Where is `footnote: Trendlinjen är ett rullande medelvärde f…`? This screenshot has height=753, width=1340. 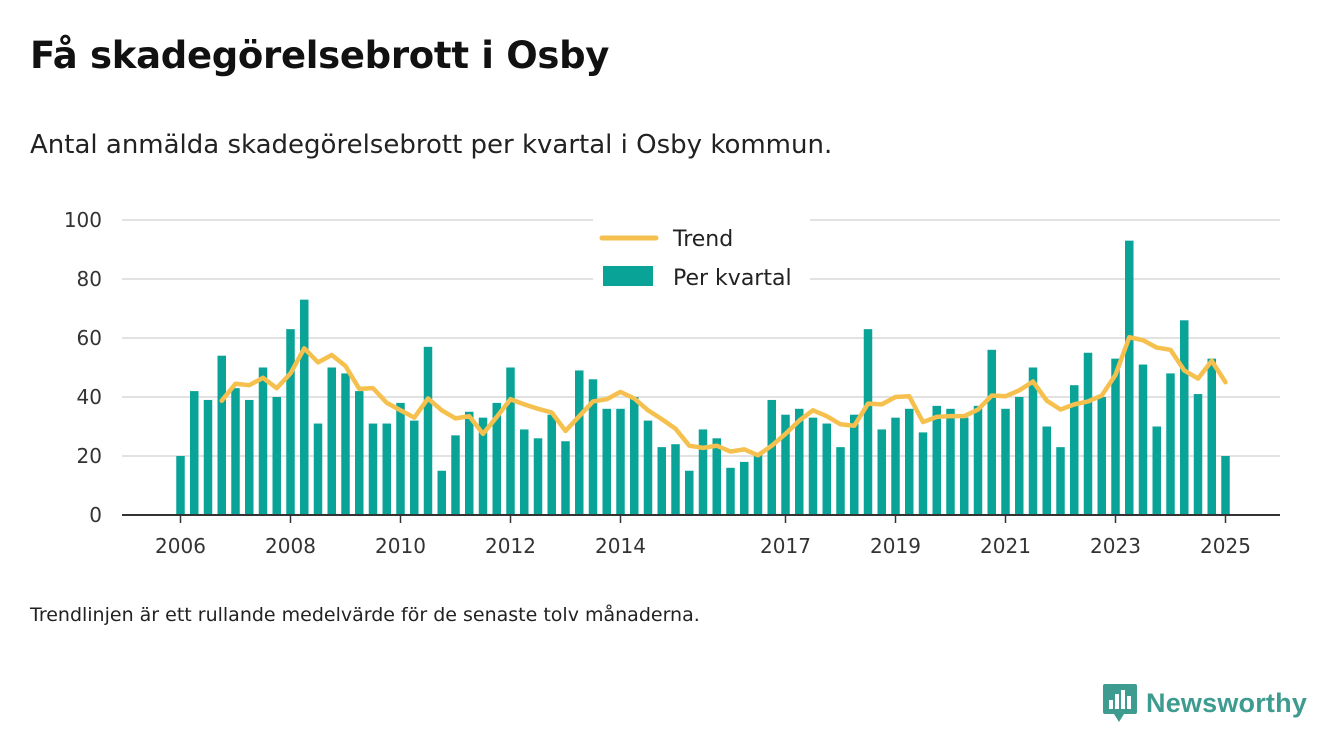 footnote: Trendlinjen är ett rullande medelvärde f… is located at coordinates (365, 615).